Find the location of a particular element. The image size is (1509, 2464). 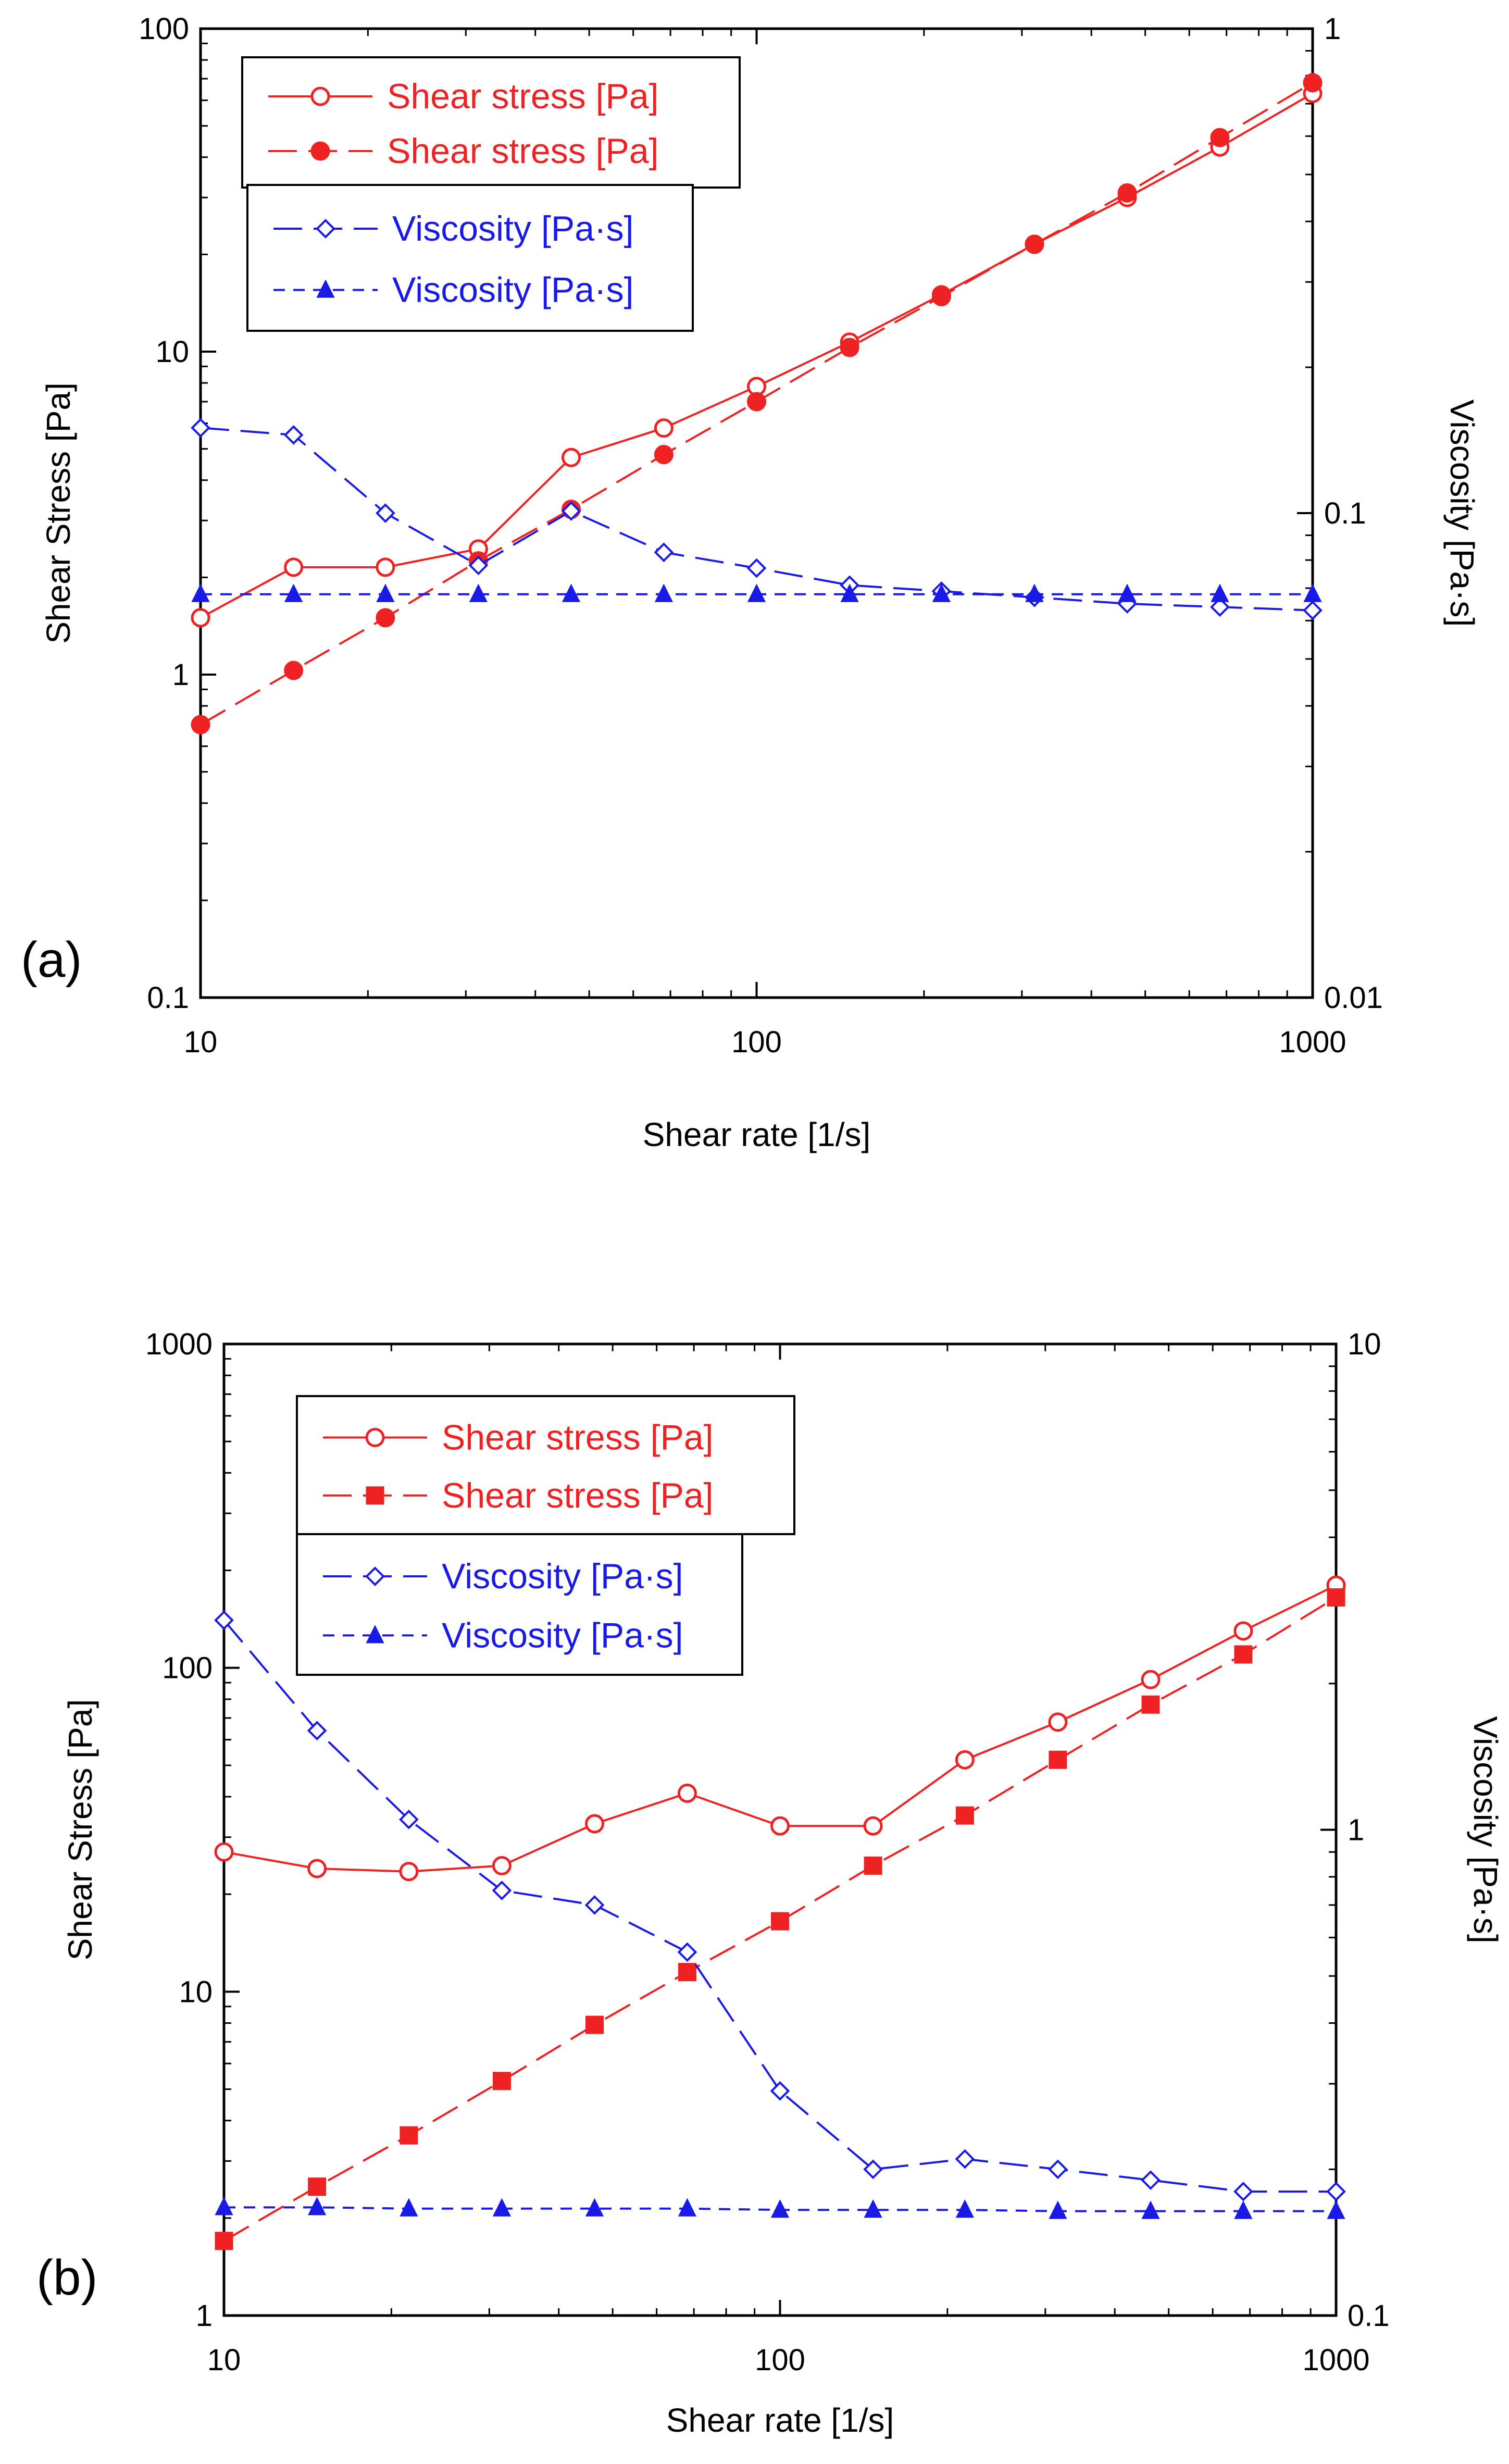

series-0-open-circle is located at coordinates (780, 1729).